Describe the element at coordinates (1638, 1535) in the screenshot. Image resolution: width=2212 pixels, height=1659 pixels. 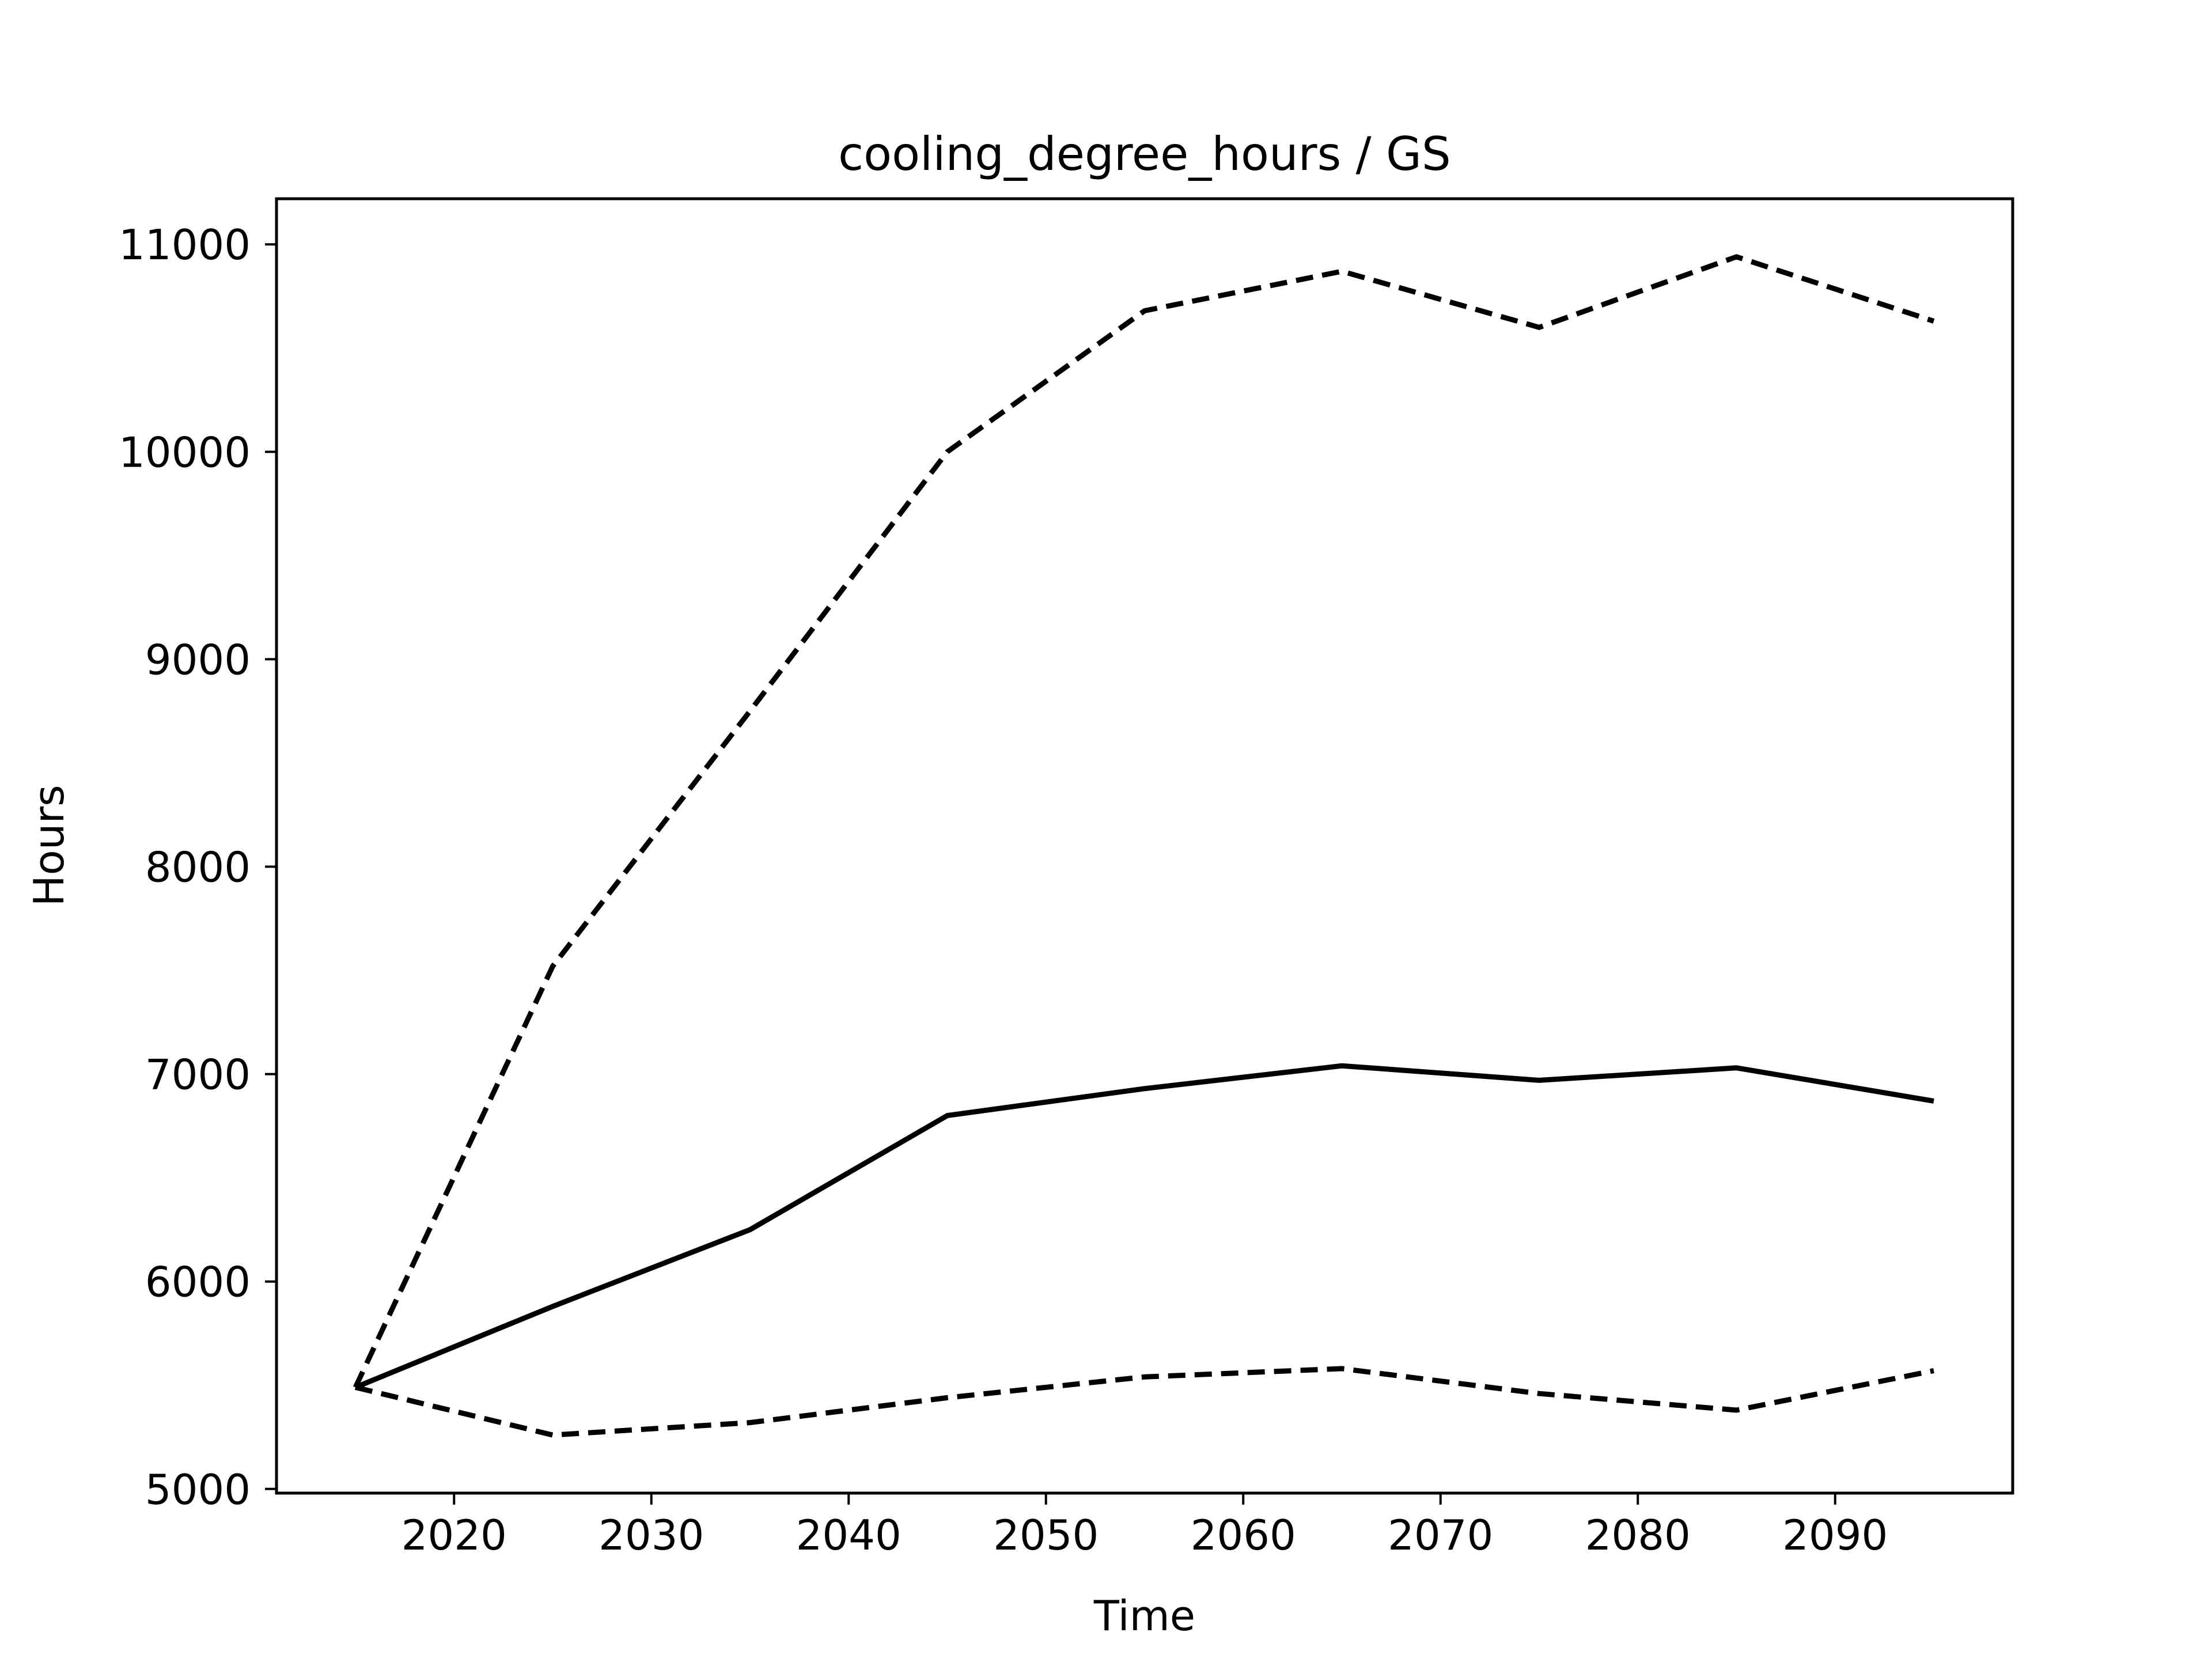
I see `x-tick-label-2080: 2080` at that location.